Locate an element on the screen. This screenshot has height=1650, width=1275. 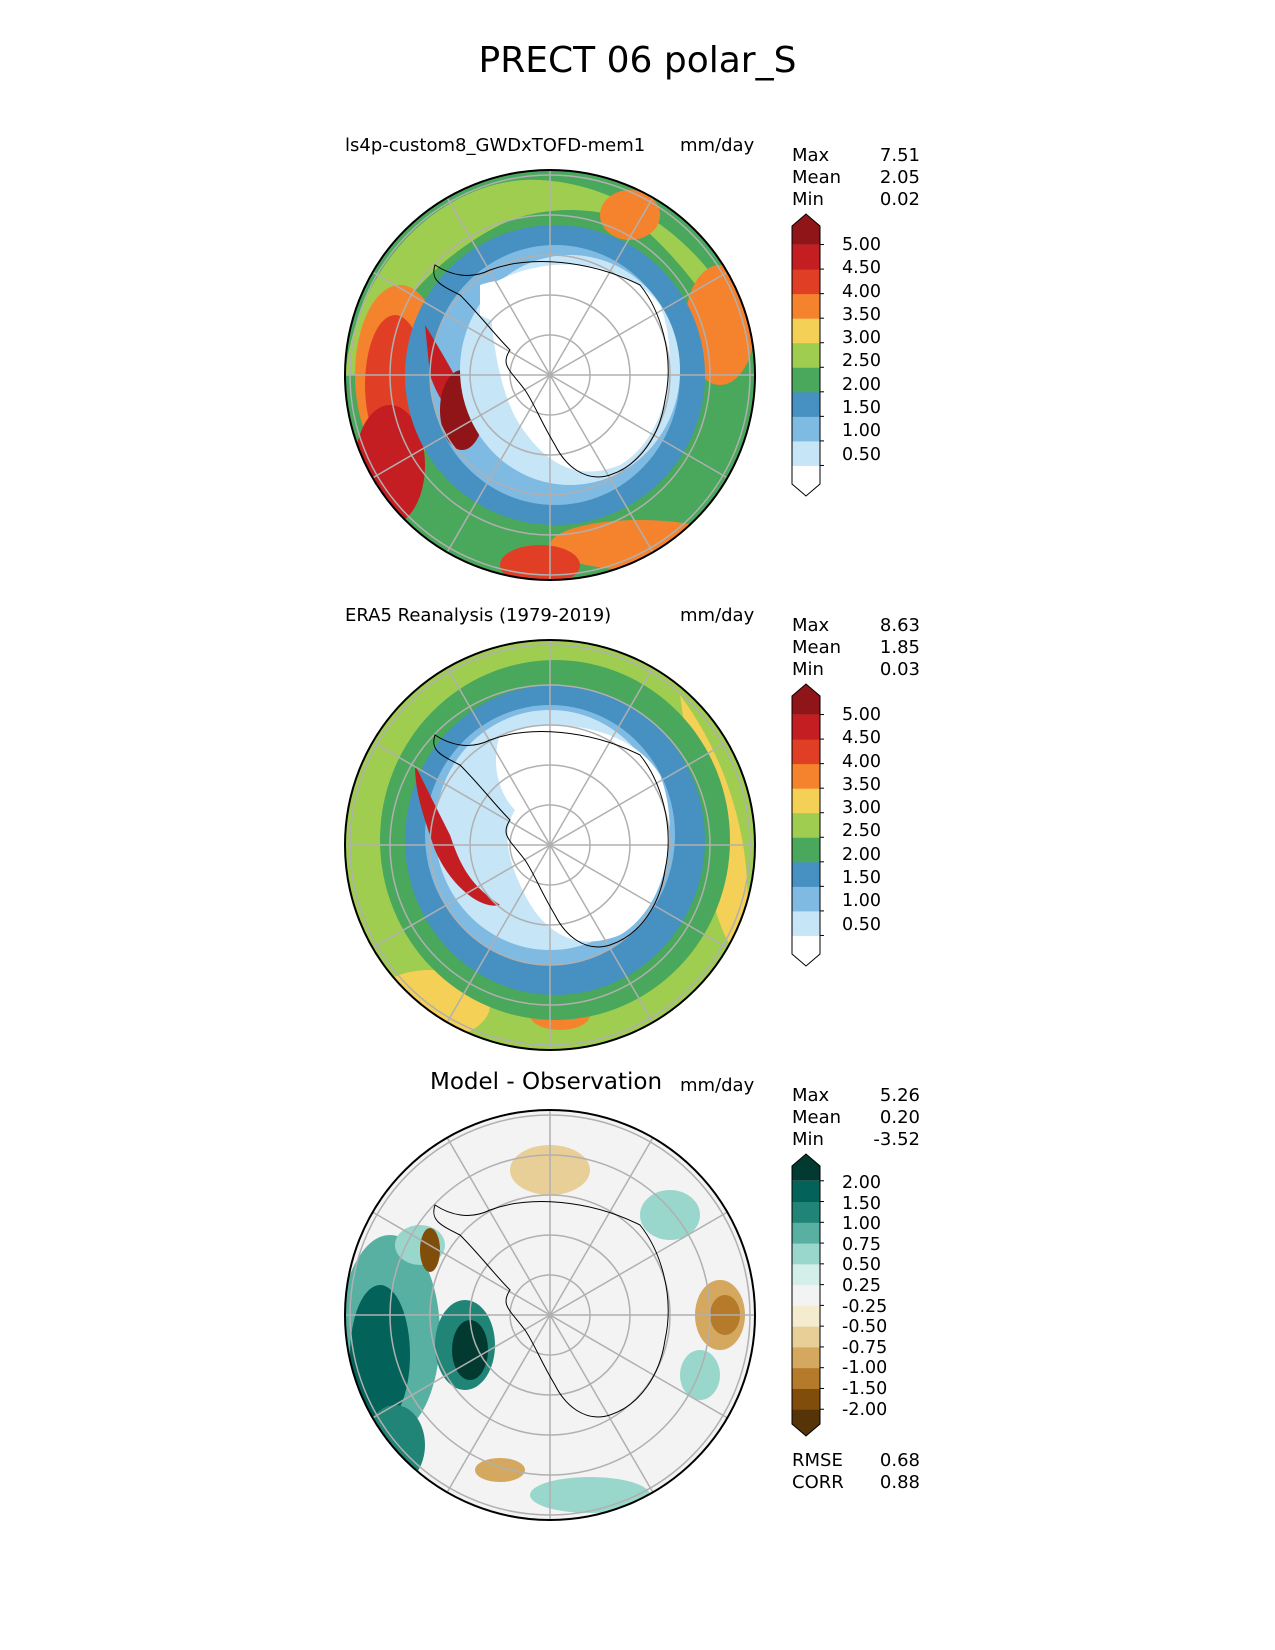
stat-value: 5.26 is located at coordinates (899, 1095).